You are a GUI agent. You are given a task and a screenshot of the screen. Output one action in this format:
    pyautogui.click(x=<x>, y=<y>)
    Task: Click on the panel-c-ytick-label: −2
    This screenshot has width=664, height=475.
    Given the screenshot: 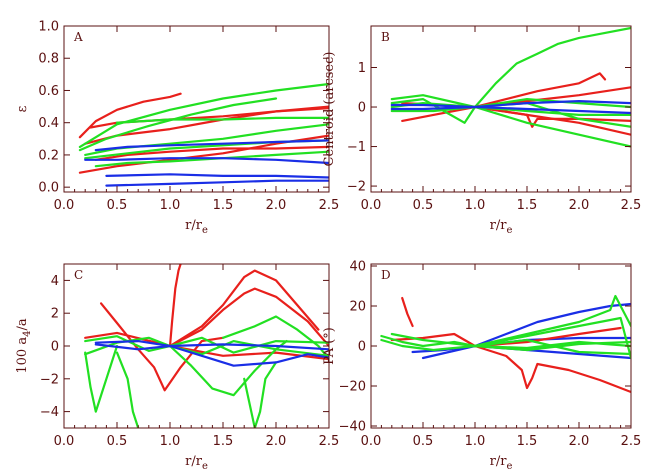 What is the action you would take?
    pyautogui.click(x=49, y=379)
    